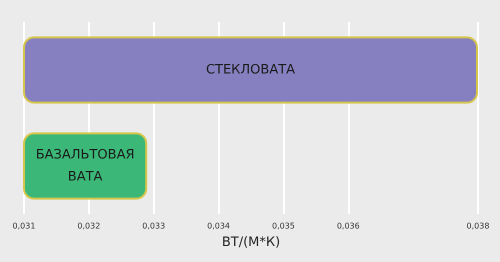  Describe the element at coordinates (154, 226) in the screenshot. I see `x-tick-label: 0,033` at that location.